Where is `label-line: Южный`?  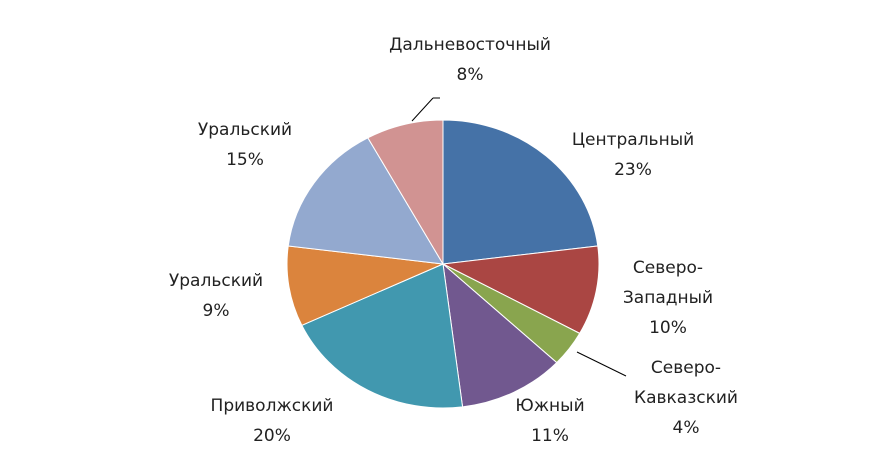 label-line: Южный is located at coordinates (549, 406).